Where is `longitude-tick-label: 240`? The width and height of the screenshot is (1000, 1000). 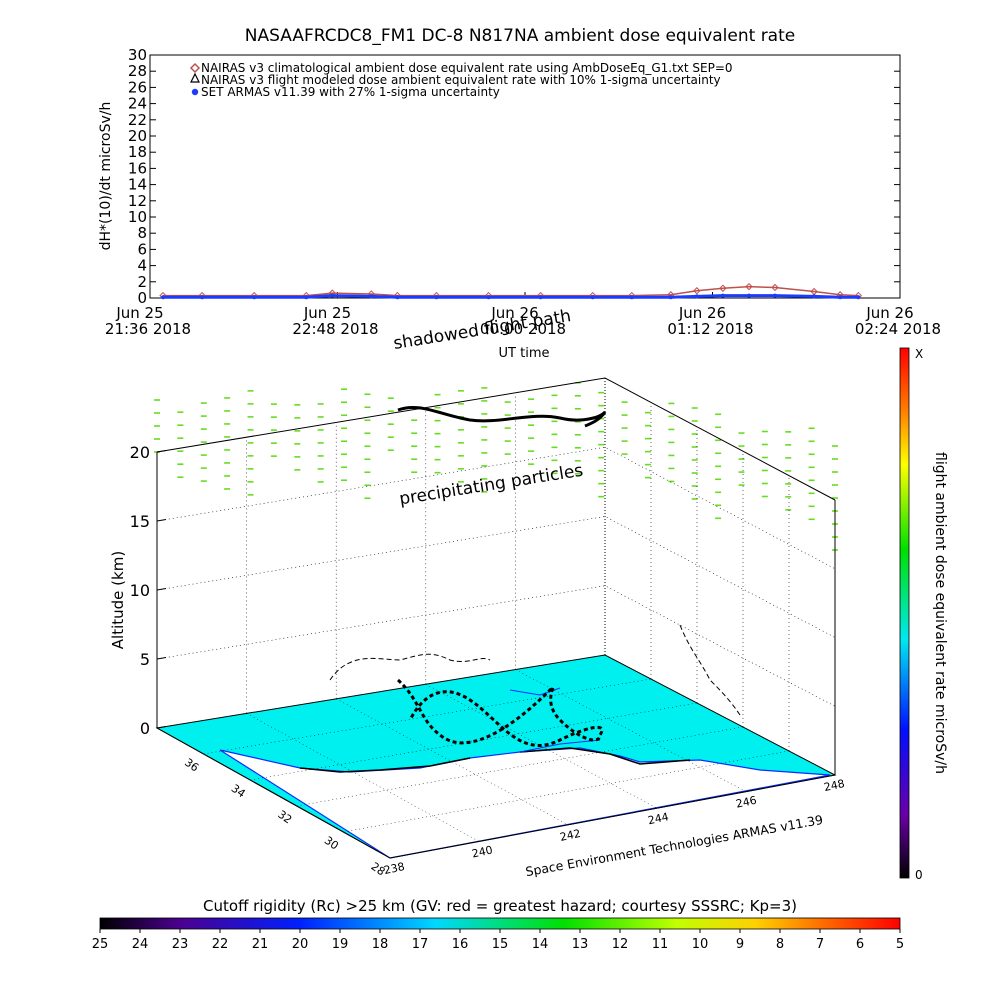 longitude-tick-label: 240 is located at coordinates (482, 851).